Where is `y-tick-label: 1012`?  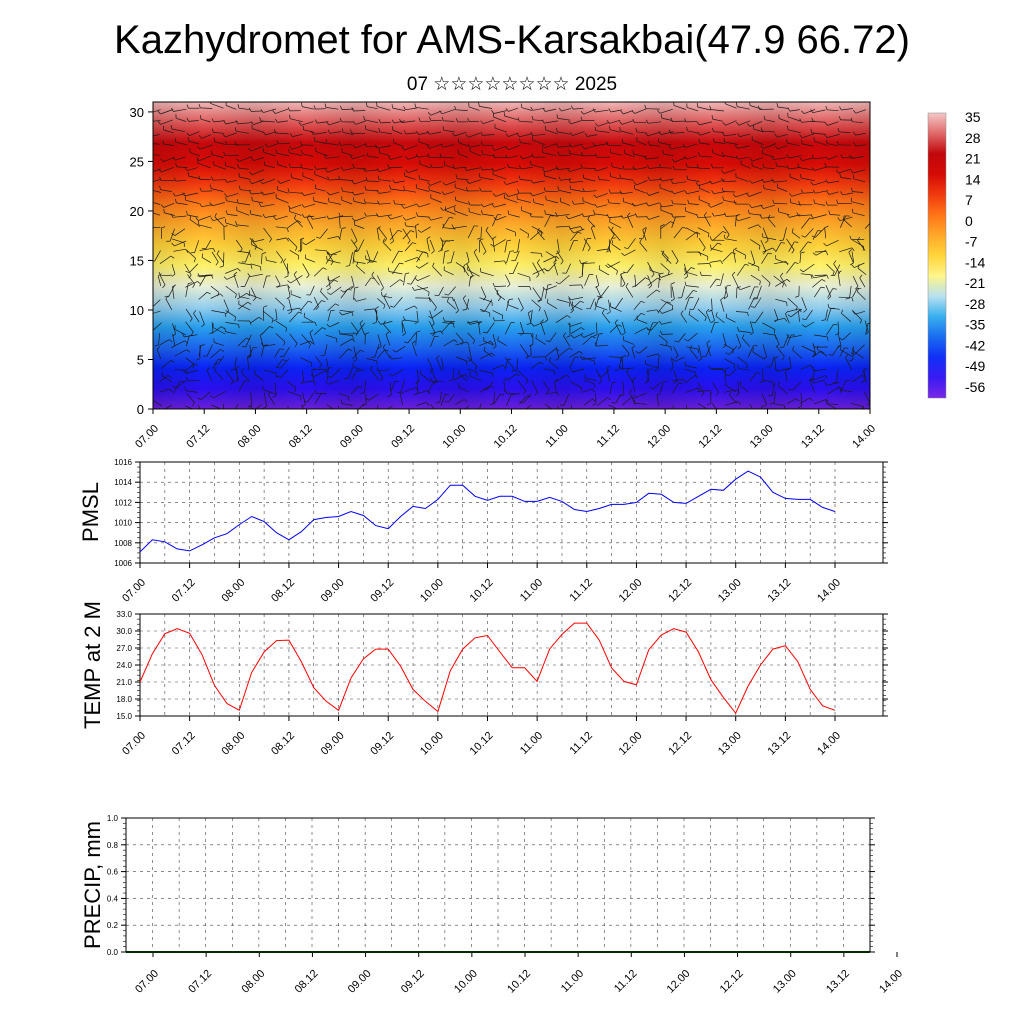 y-tick-label: 1012 is located at coordinates (123, 502).